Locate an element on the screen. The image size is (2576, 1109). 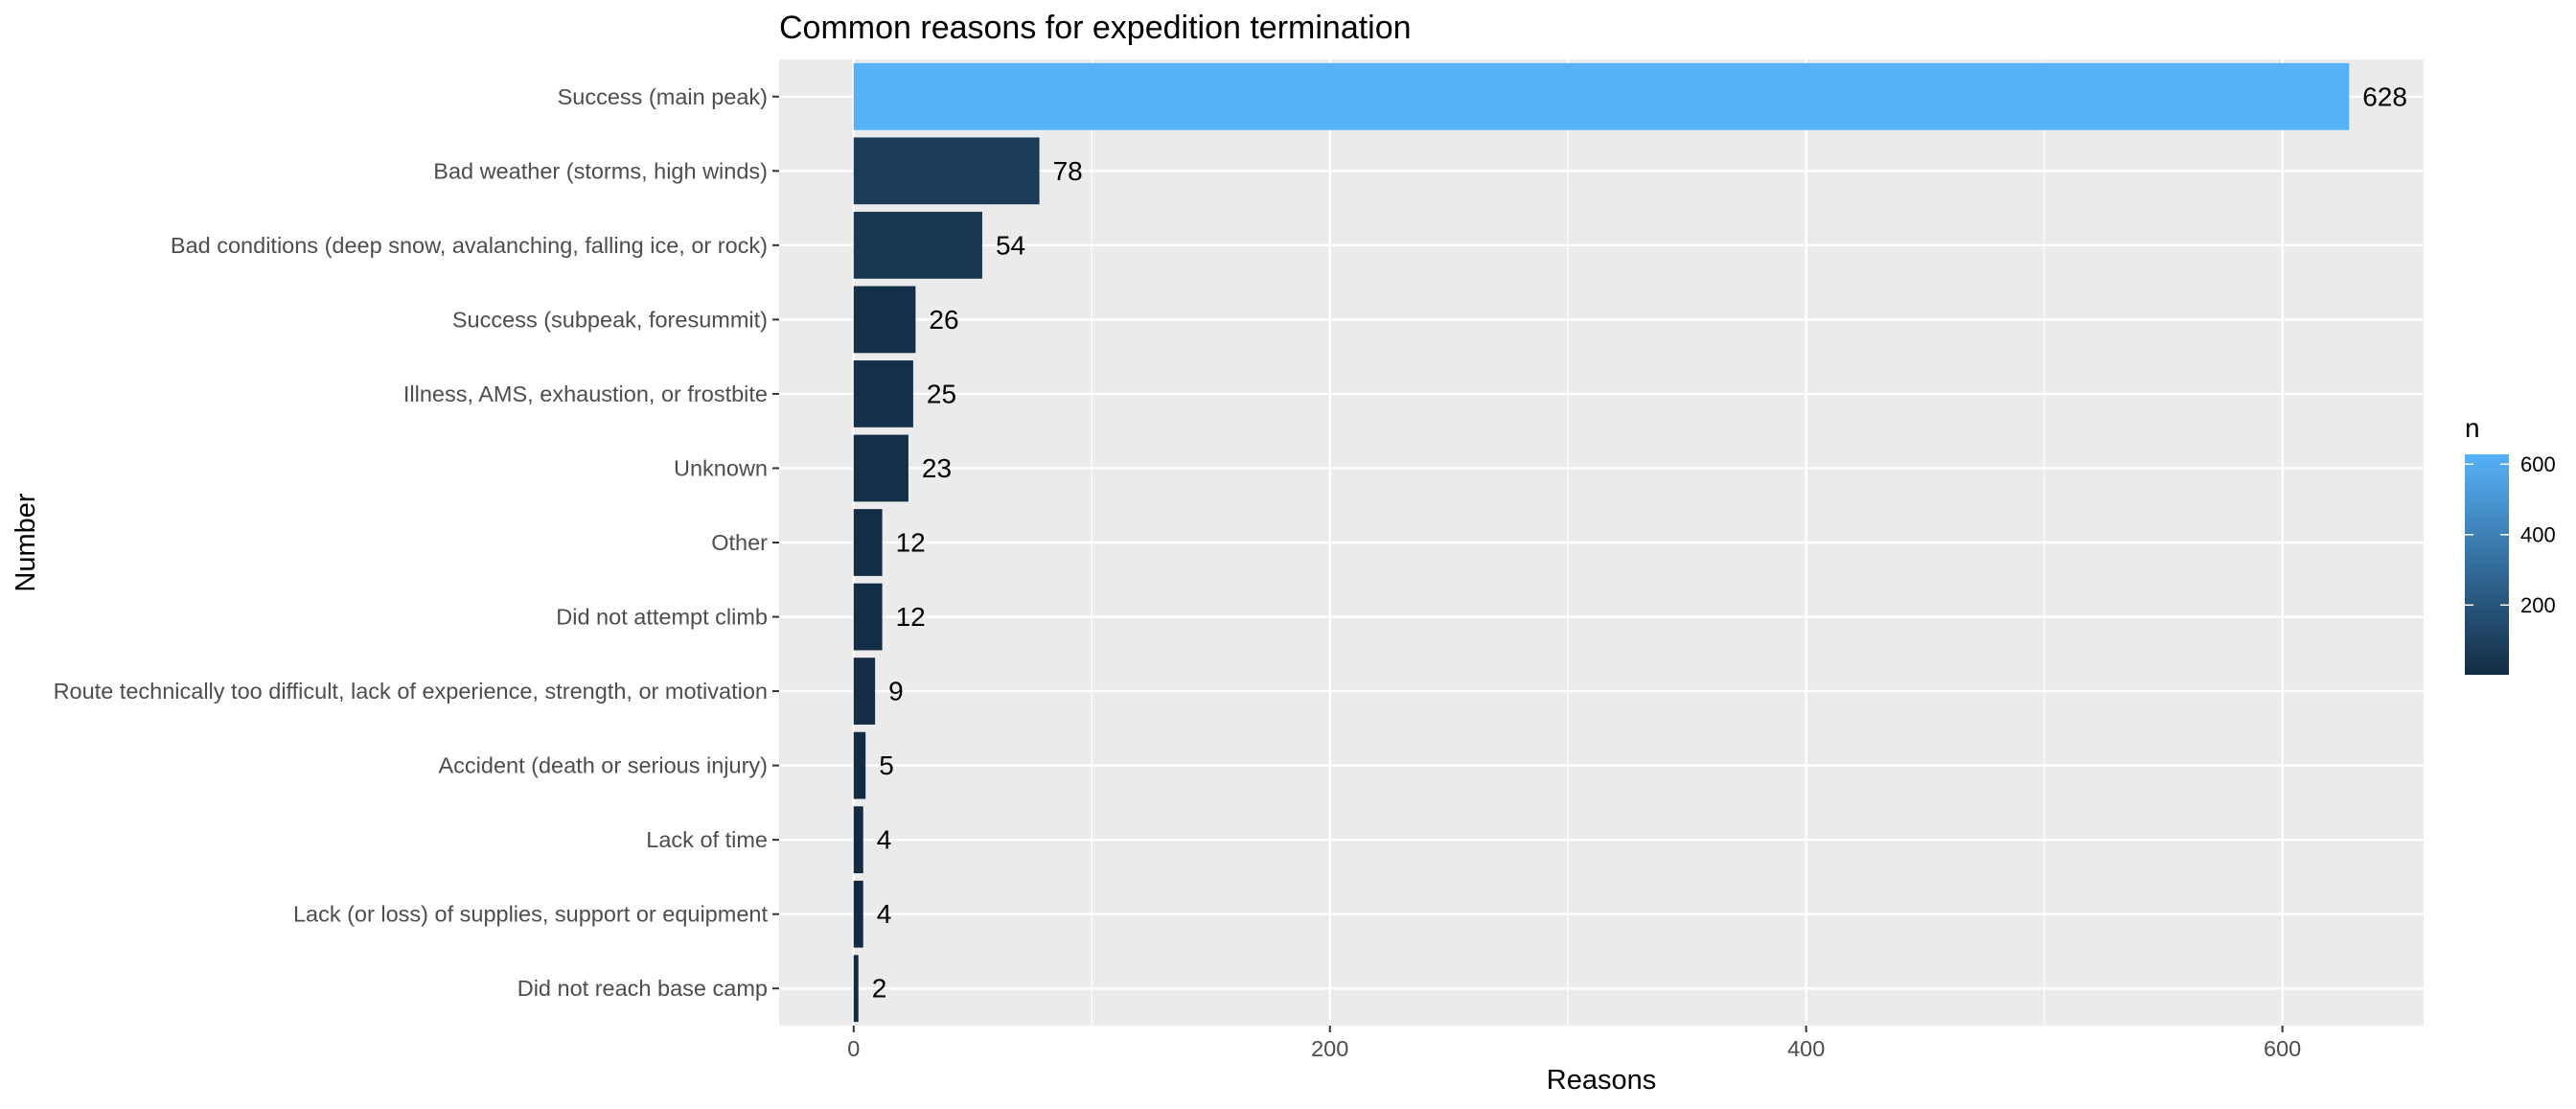
x-tick-label: 200 is located at coordinates (1329, 1049).